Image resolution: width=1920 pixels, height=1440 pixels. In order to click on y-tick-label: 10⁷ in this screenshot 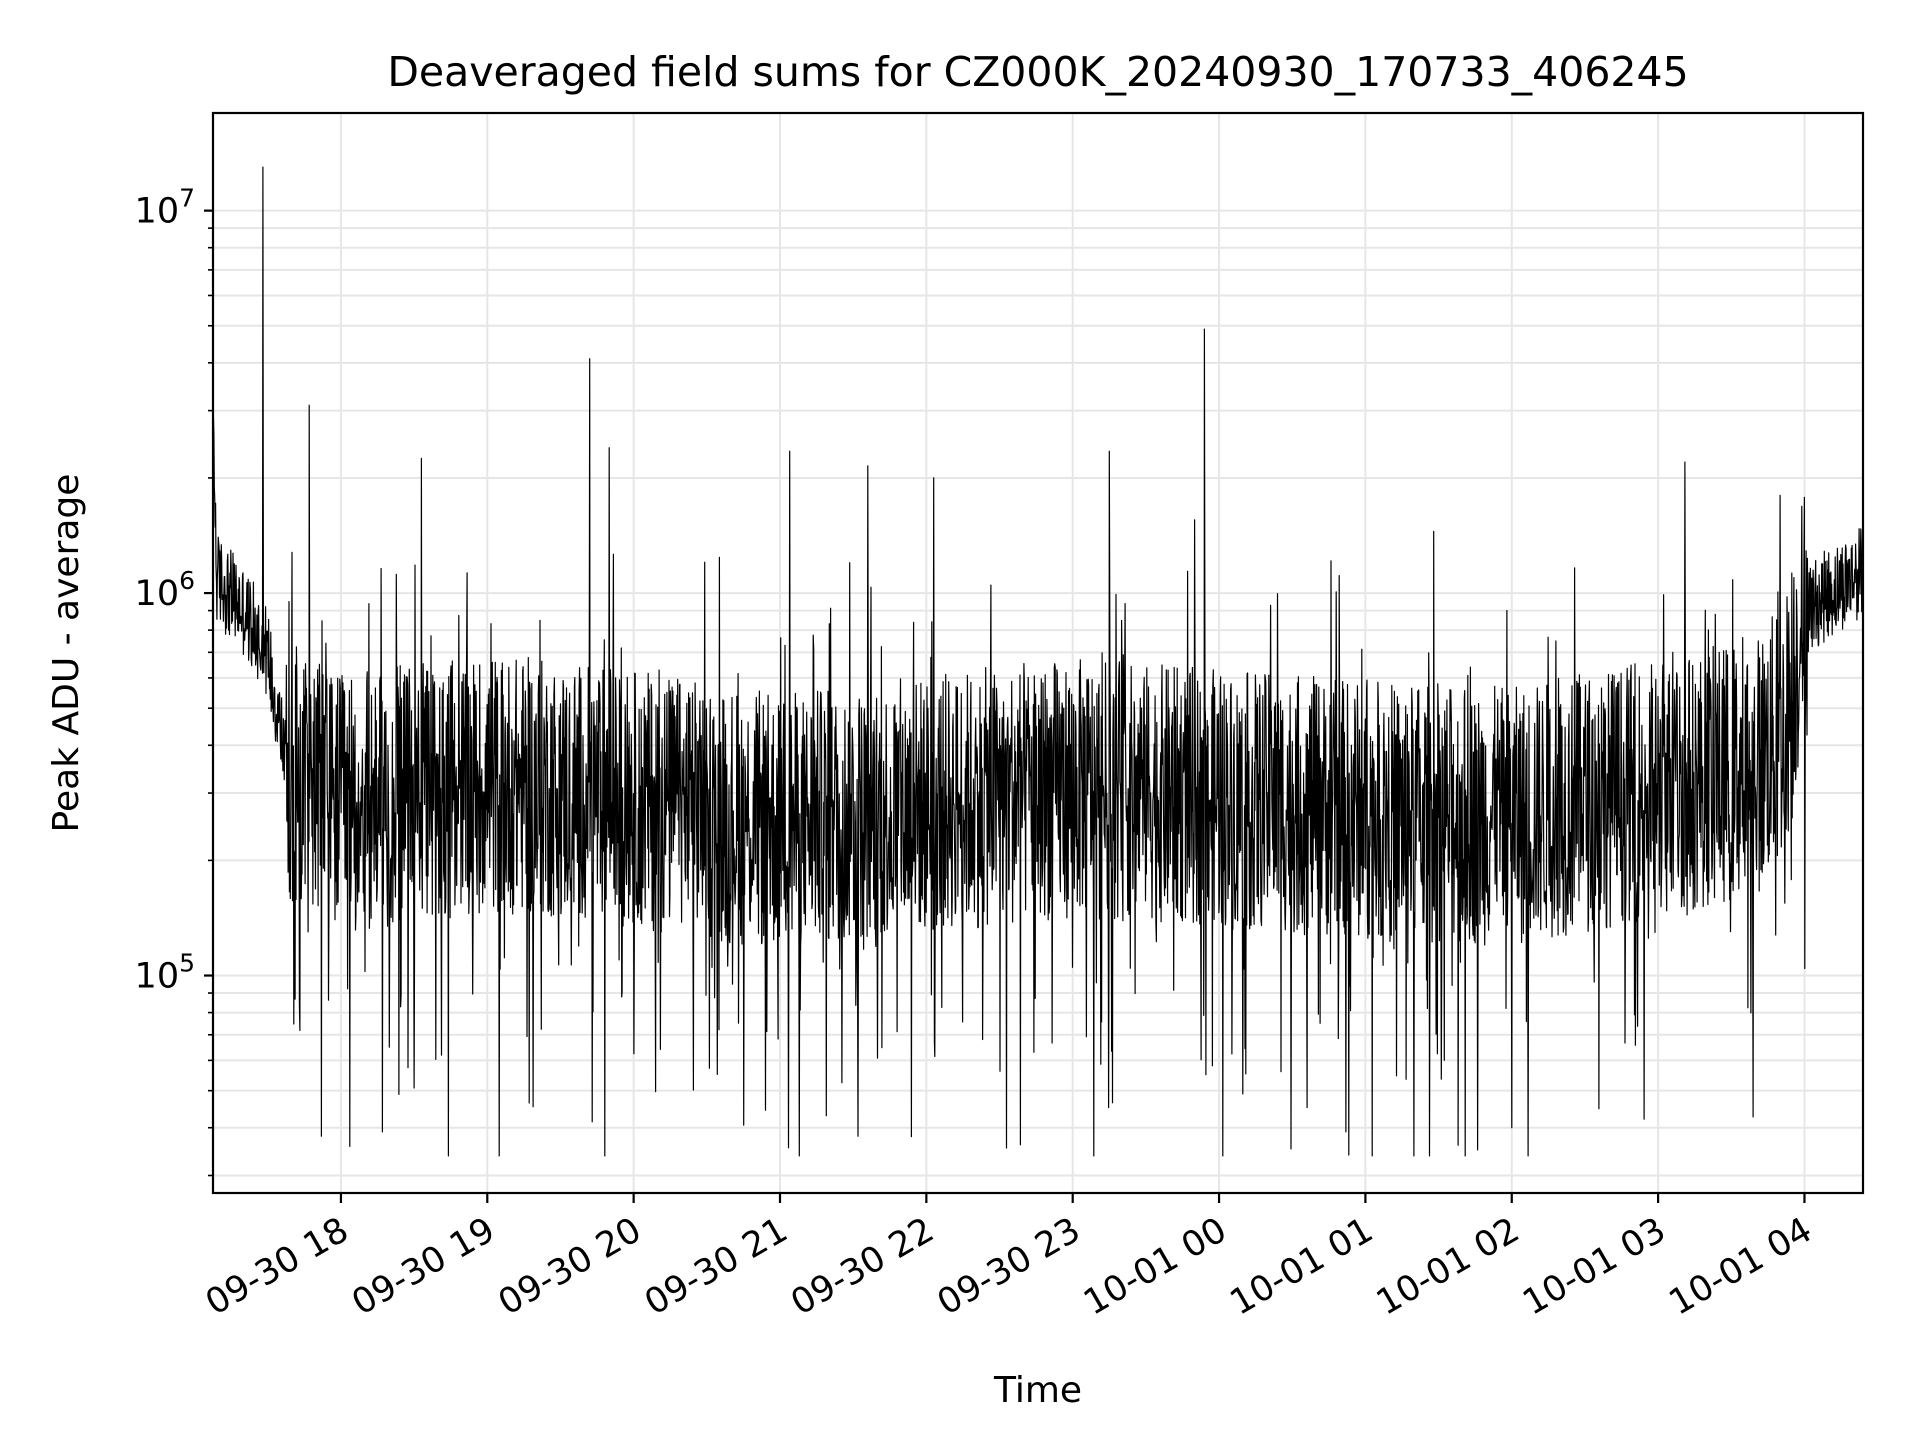, I will do `click(165, 208)`.